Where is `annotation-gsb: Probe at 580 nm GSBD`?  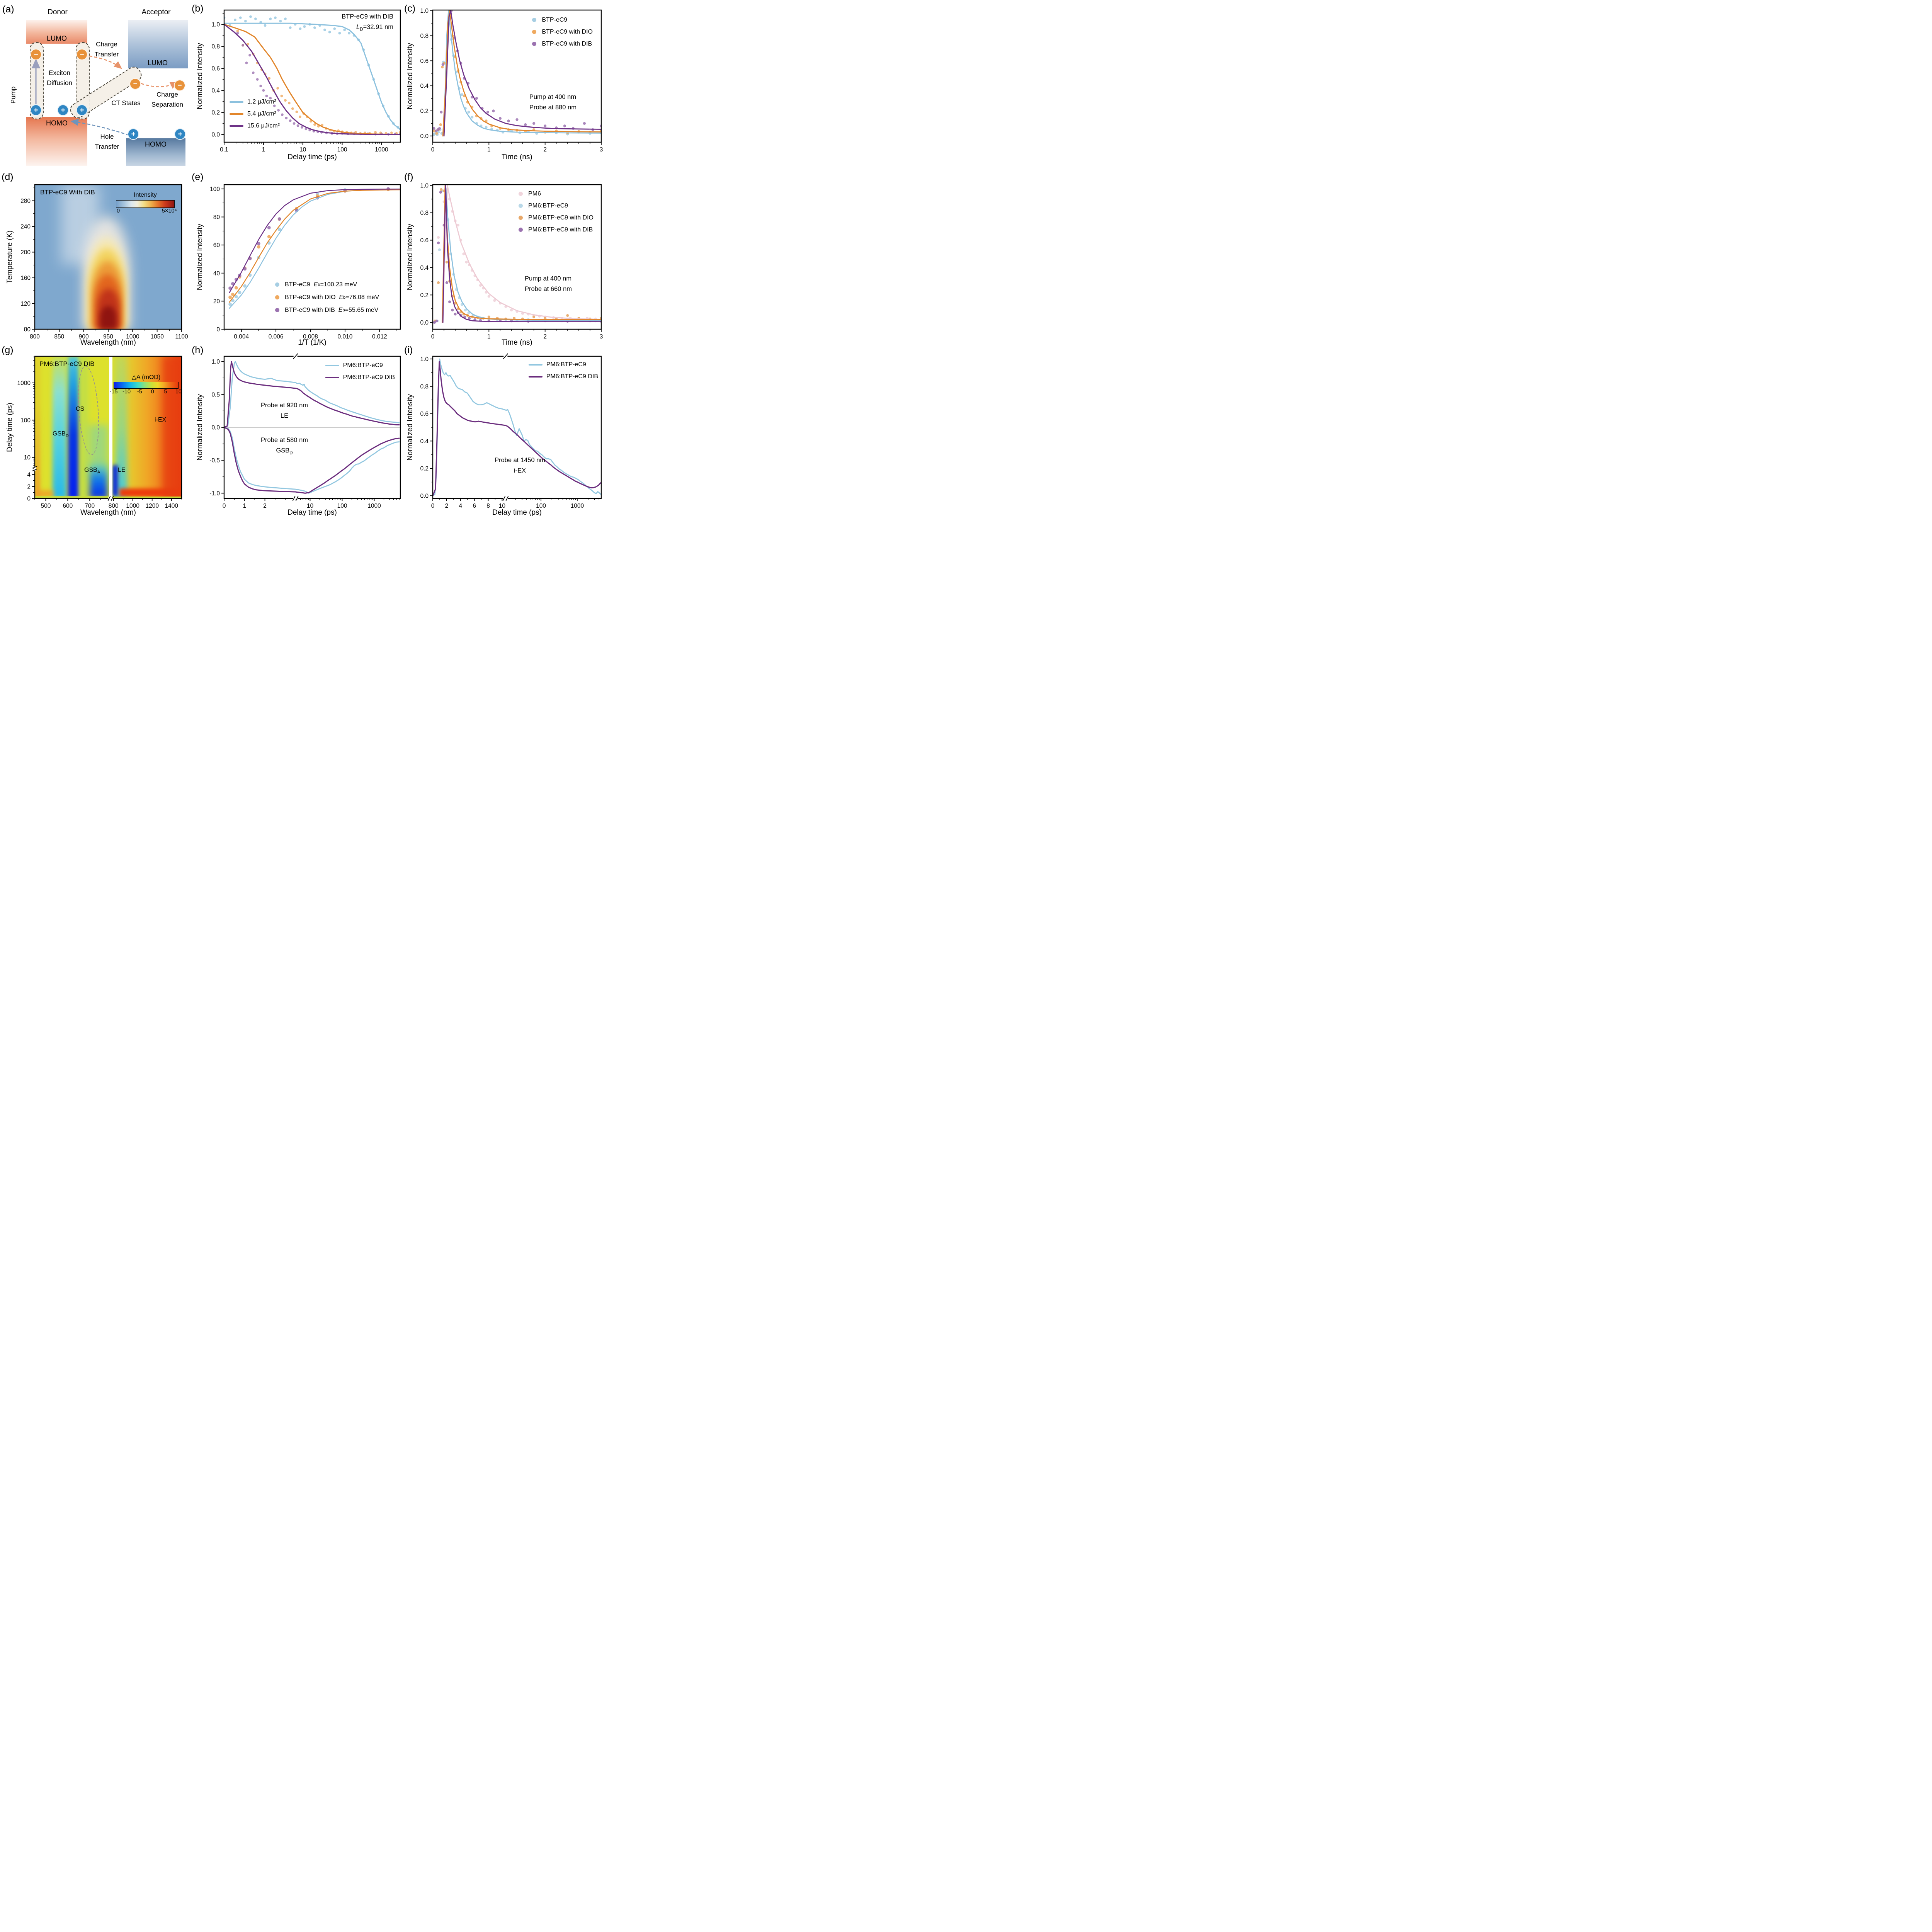 annotation-gsb: Probe at 580 nm GSBD is located at coordinates (284, 446).